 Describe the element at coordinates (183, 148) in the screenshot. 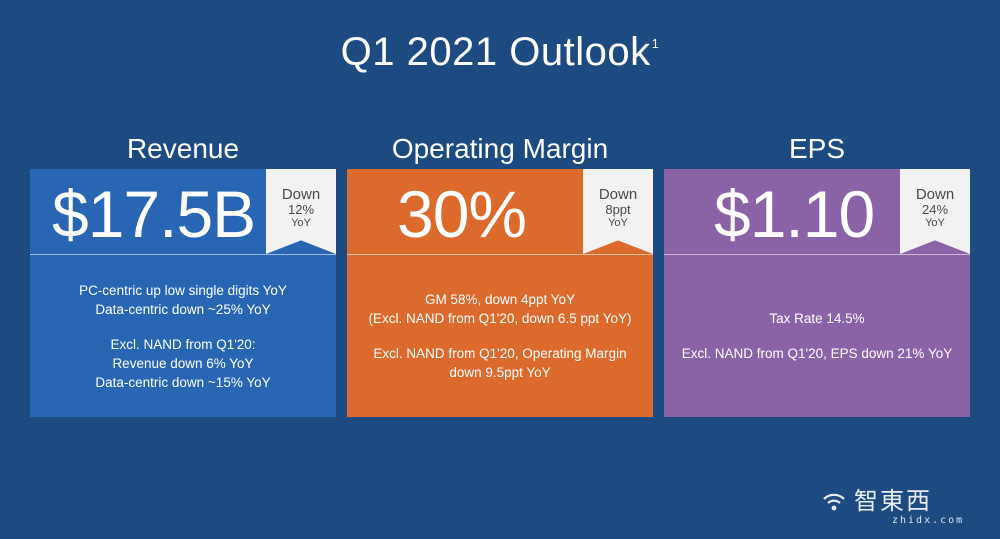

I see `revenue-heading: Revenue` at that location.